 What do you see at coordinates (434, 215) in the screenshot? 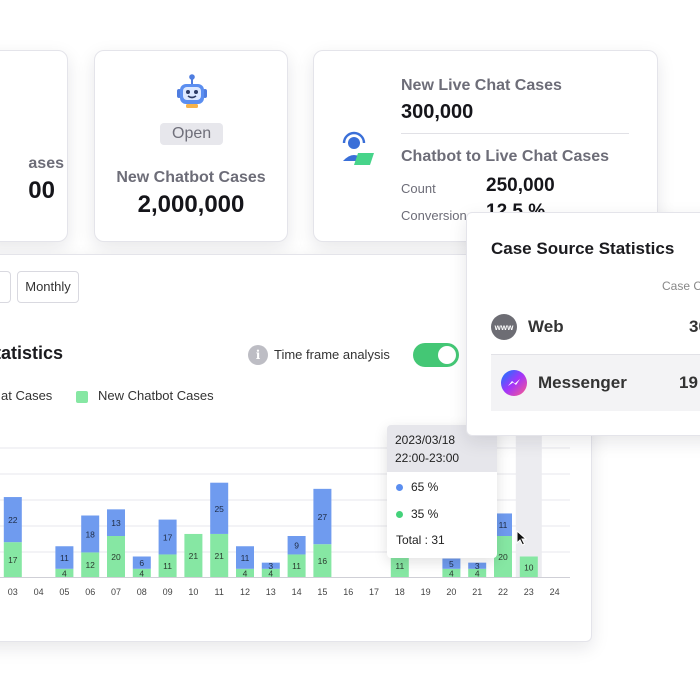
I see `conversion-label: Conversion` at bounding box center [434, 215].